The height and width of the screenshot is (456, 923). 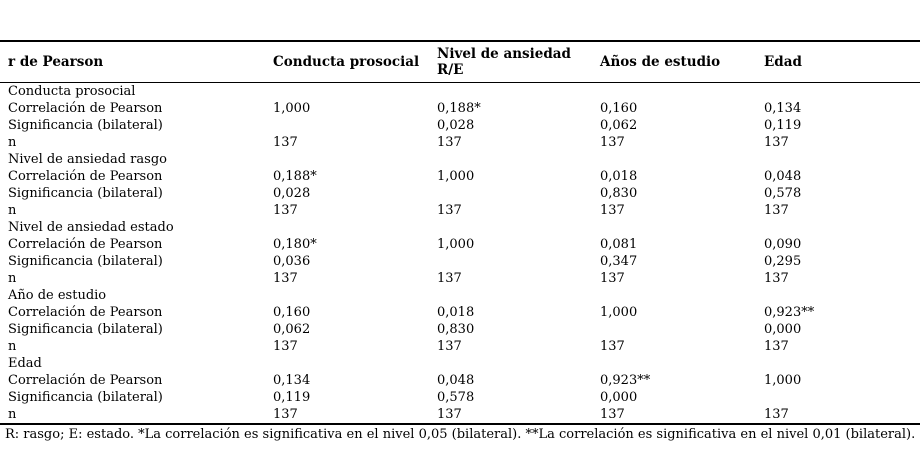 What do you see at coordinates (57, 295) in the screenshot?
I see `group-label: Año de estudio` at bounding box center [57, 295].